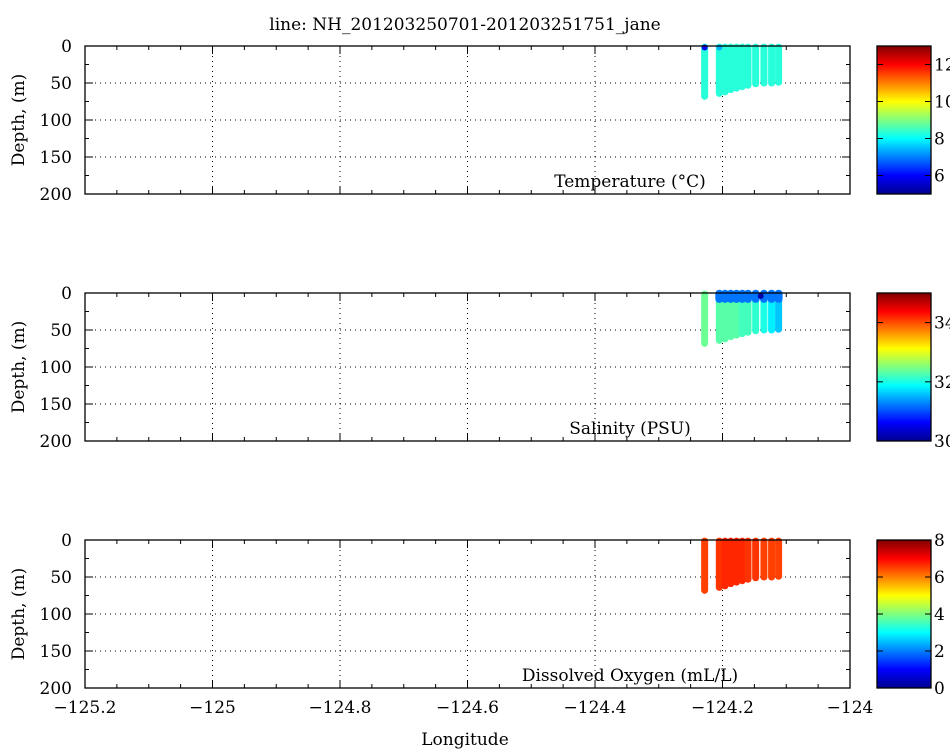 This screenshot has width=950, height=754. I want to click on x-tick-label: −124.6, so click(467, 708).